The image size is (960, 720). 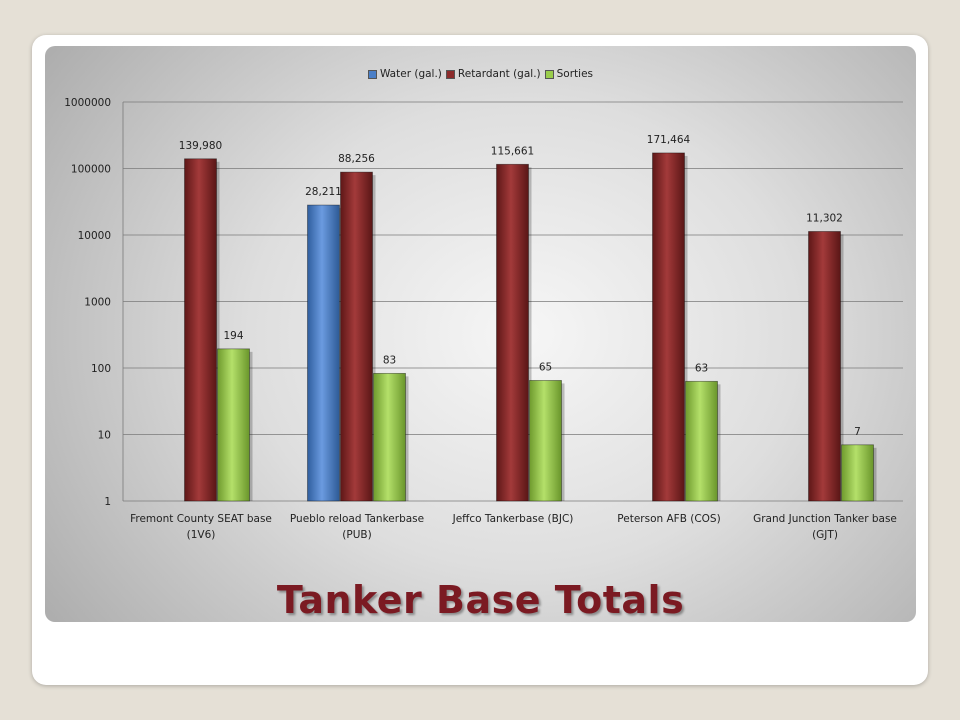 What do you see at coordinates (549, 74) in the screenshot?
I see `legend-swatch-sorties` at bounding box center [549, 74].